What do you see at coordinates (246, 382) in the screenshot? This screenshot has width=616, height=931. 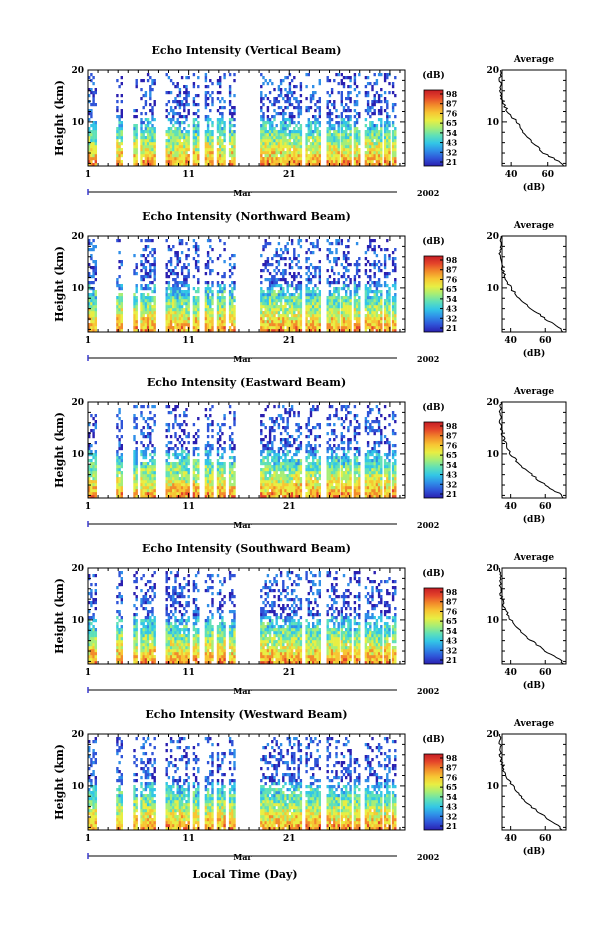 I see `panel-title: Echo Intensity (Eastward Beam)` at bounding box center [246, 382].